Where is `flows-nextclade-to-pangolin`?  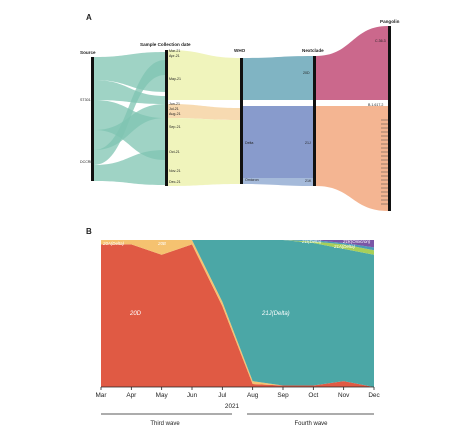
flows-nextclade-to-pangolin is located at coordinates (352, 118).